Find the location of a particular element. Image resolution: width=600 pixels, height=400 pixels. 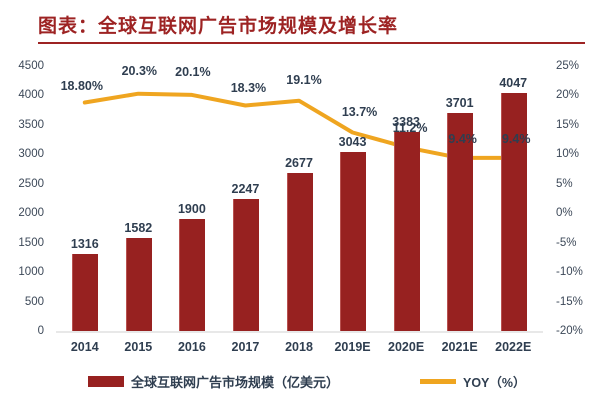

yoy-value-label: 20.3% is located at coordinates (139, 70).